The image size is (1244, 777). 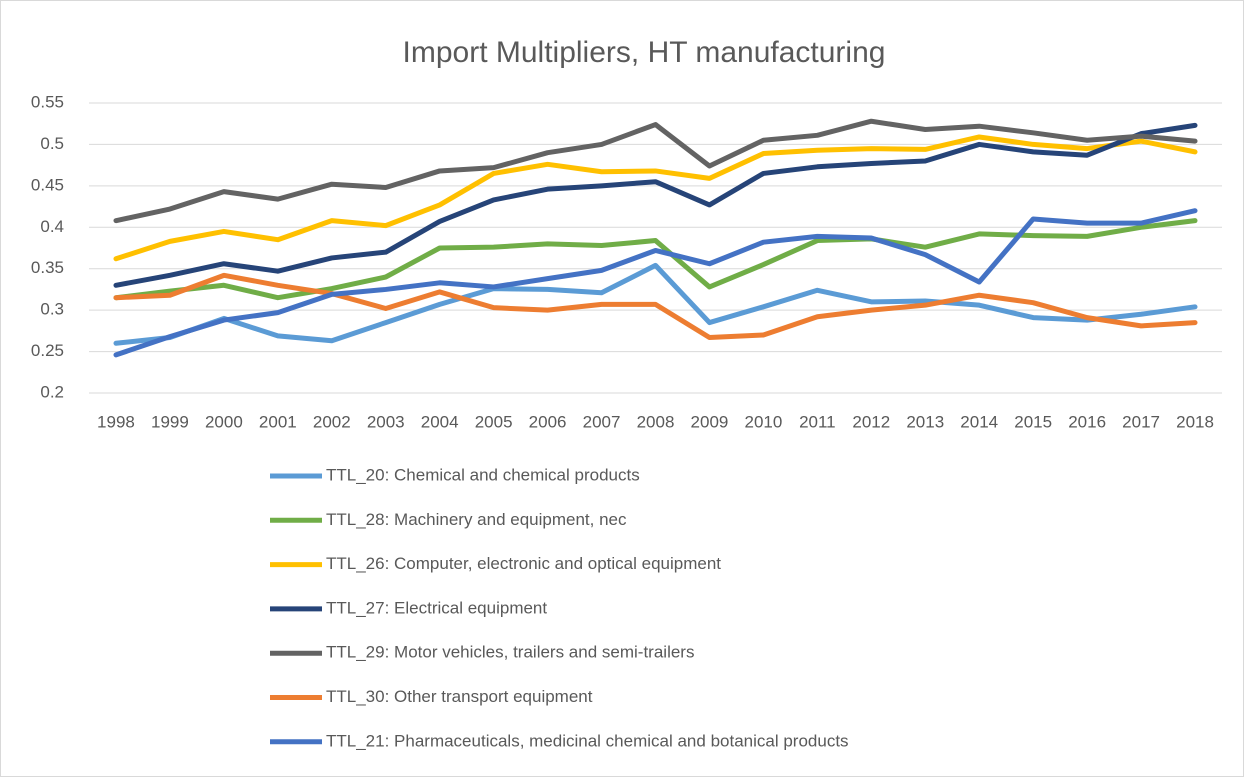 What do you see at coordinates (763, 421) in the screenshot?
I see `x-tick-label: 2010` at bounding box center [763, 421].